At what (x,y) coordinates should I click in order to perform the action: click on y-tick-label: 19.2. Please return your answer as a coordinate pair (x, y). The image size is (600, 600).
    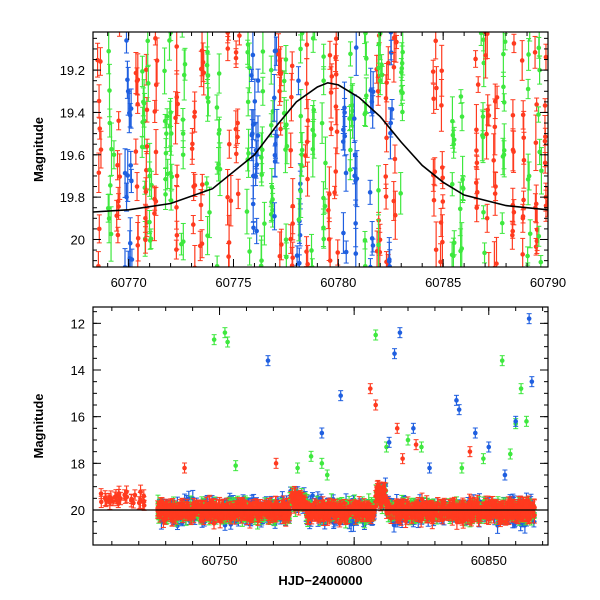
    Looking at the image, I should click on (72, 70).